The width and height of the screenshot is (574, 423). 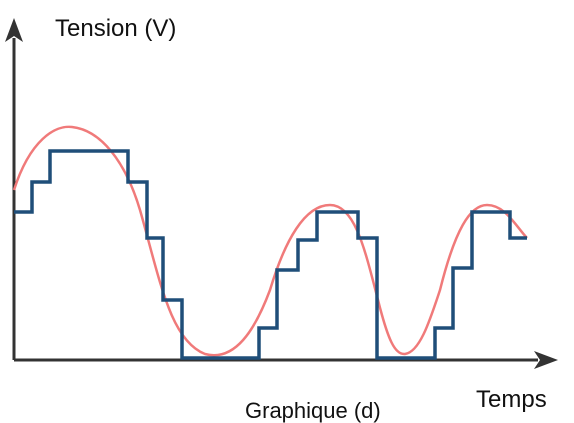 What do you see at coordinates (115, 28) in the screenshot?
I see `y-axis-label: Tension (V)` at bounding box center [115, 28].